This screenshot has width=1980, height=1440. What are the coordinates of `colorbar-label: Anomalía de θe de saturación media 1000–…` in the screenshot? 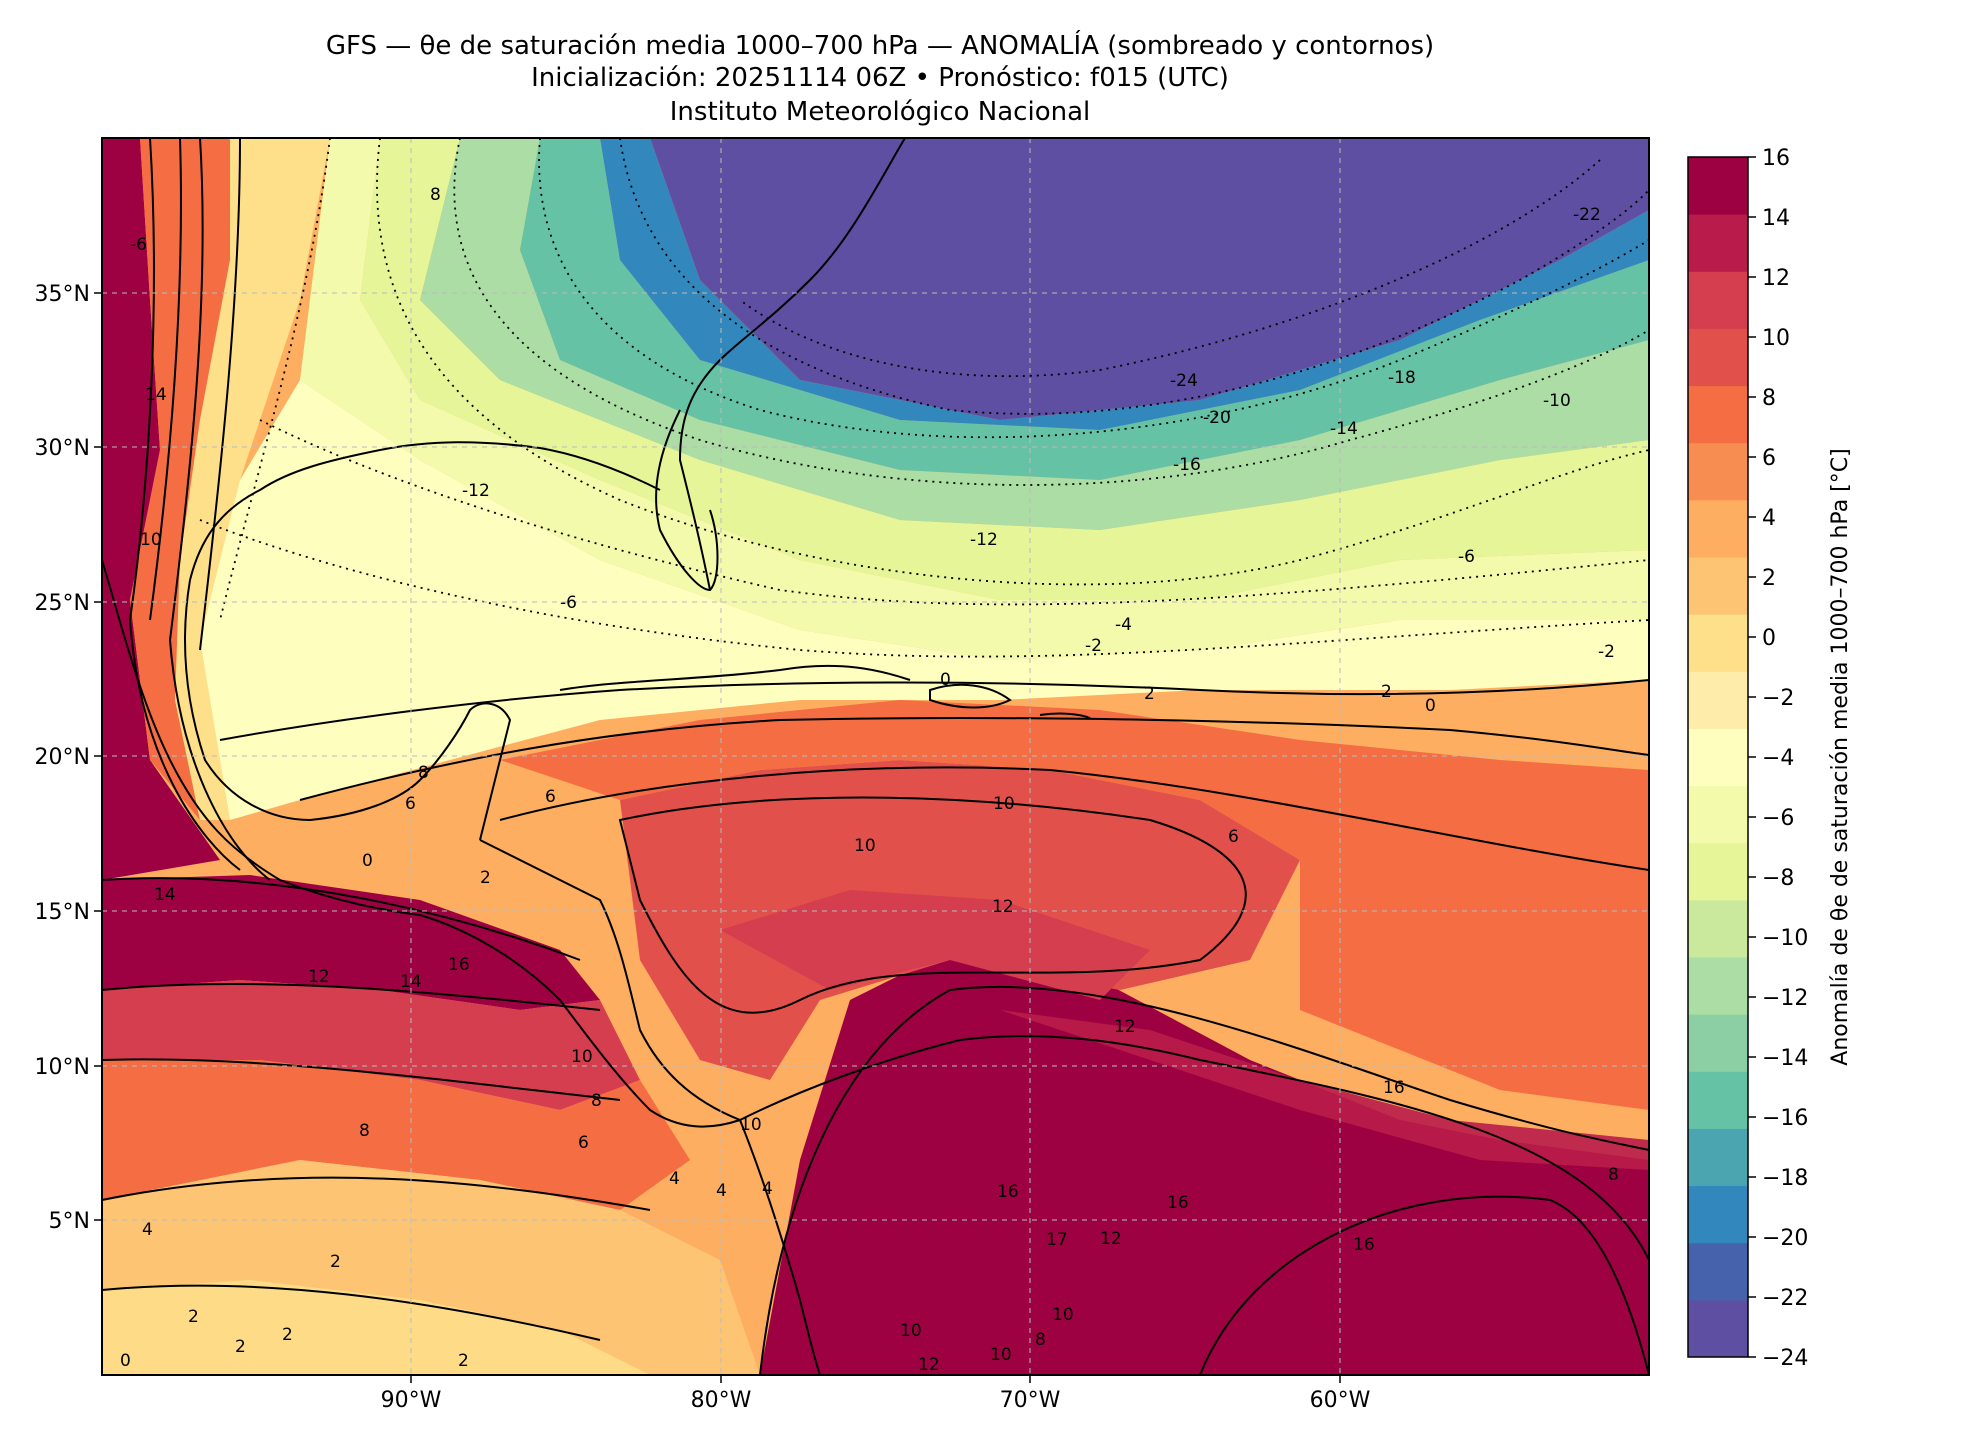 It's located at (1840, 756).